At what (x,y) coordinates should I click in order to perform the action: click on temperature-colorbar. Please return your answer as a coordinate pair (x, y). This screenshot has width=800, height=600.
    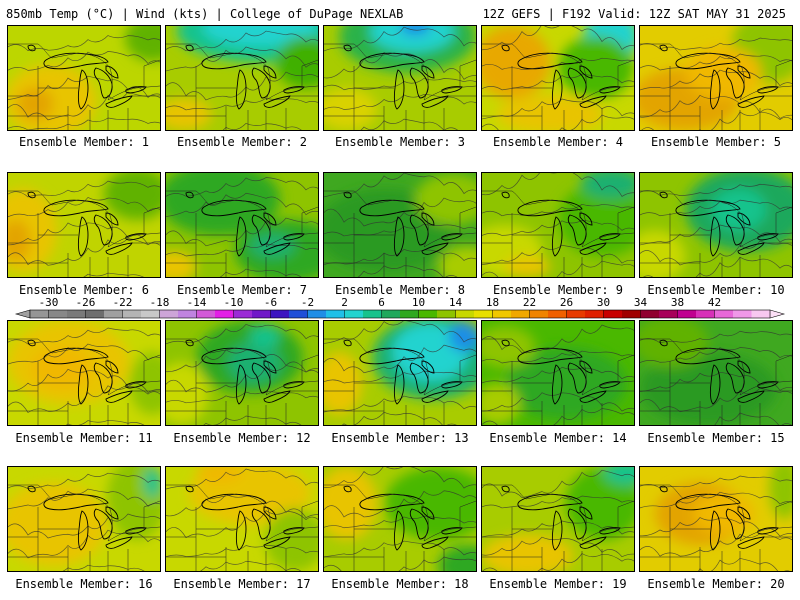
    Looking at the image, I should click on (400, 314).